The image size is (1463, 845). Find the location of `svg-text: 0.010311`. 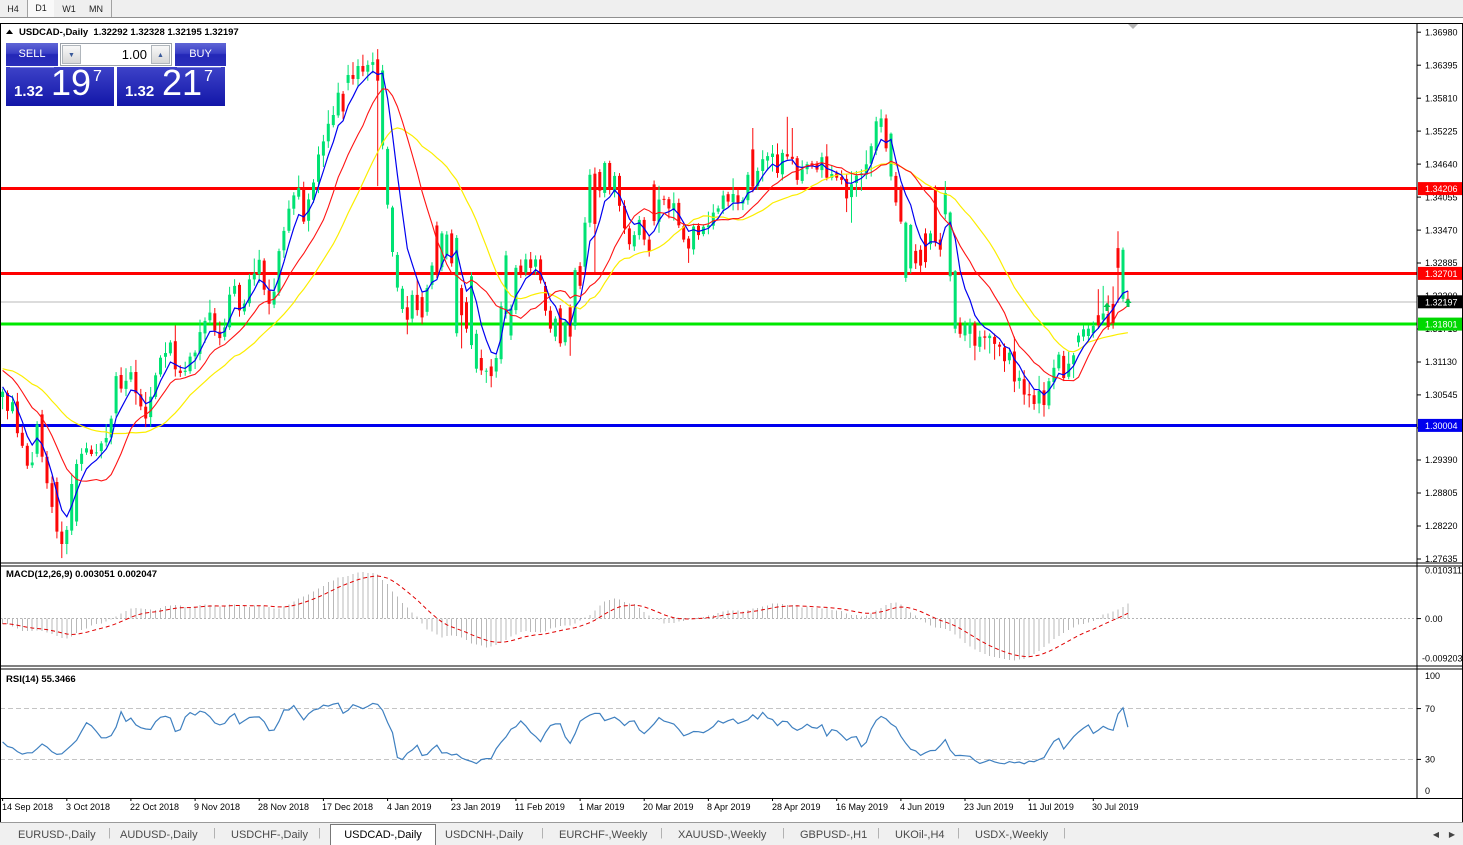

svg-text: 0.010311 is located at coordinates (1443, 571).